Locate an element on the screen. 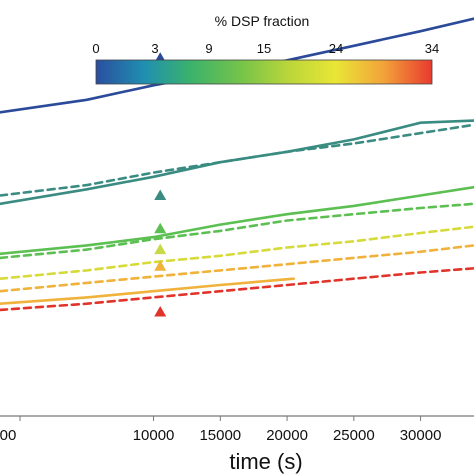 The image size is (474, 474). colorbar-tick-label: 9 is located at coordinates (208, 48).